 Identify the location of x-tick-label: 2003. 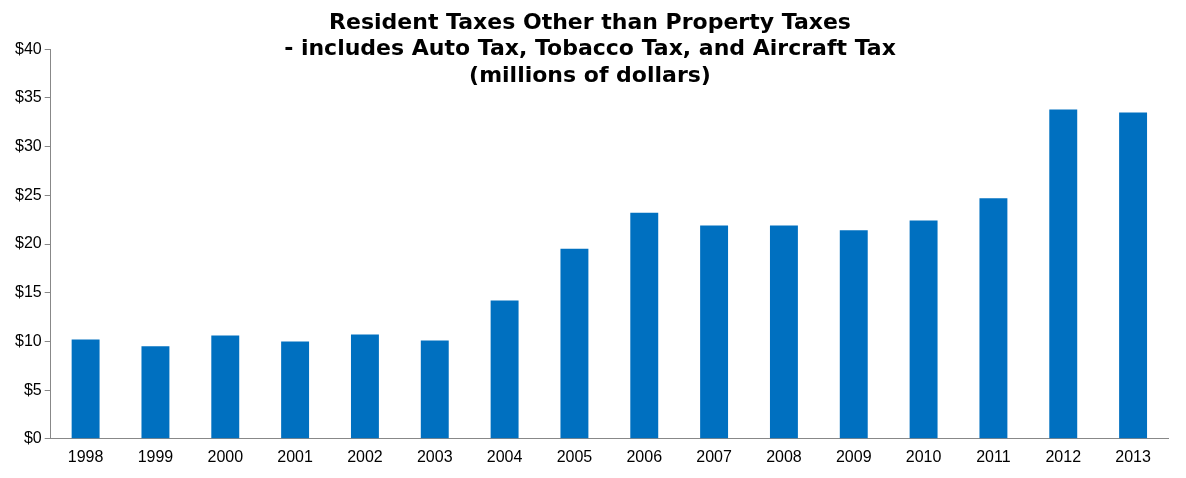
(434, 456).